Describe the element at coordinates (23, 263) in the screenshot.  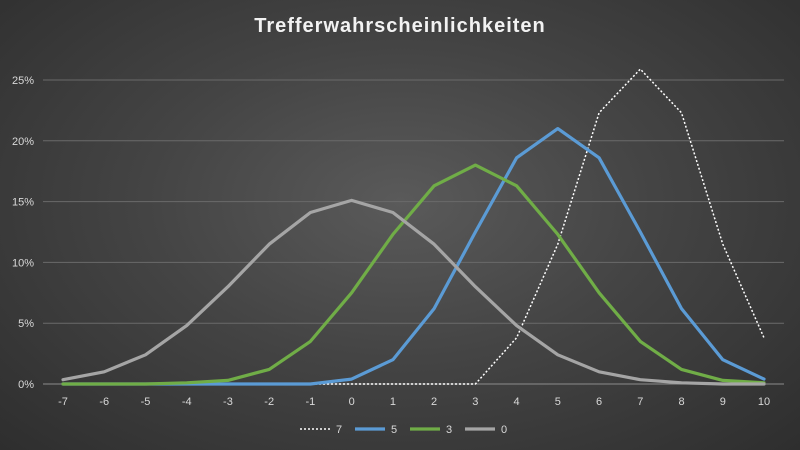
I see `y-tick-label: 10%` at that location.